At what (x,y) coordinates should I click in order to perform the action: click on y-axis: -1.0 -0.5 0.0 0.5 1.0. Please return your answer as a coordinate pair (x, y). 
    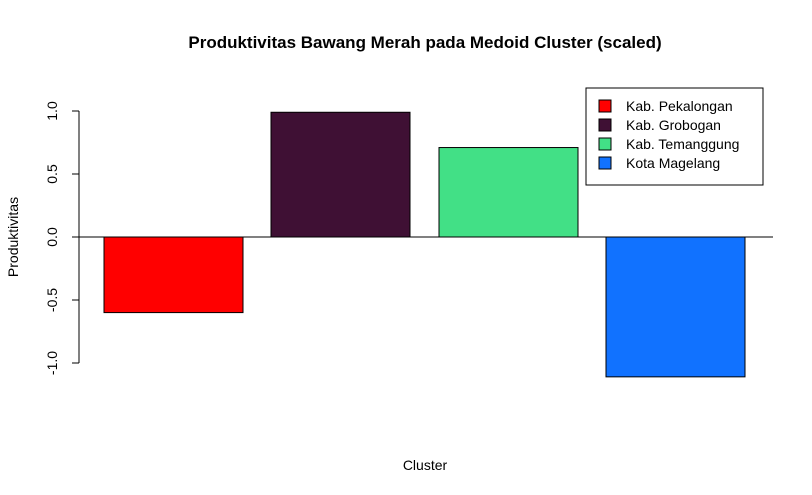
    Looking at the image, I should click on (62, 238).